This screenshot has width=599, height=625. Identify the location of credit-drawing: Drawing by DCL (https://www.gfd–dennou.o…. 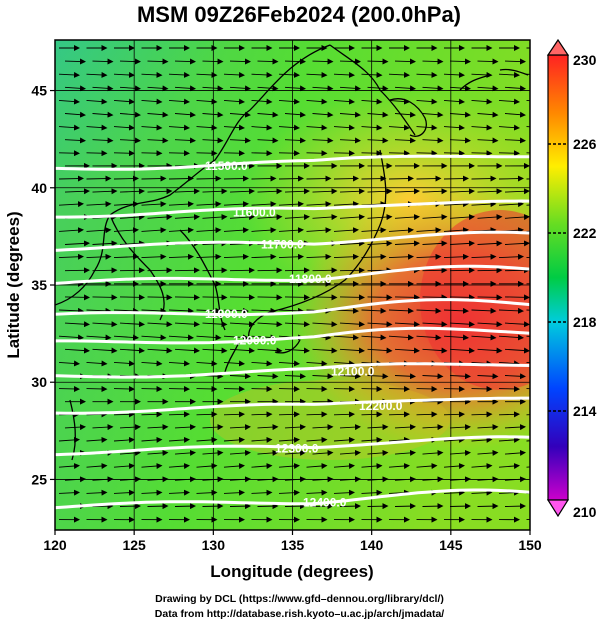
(299, 599).